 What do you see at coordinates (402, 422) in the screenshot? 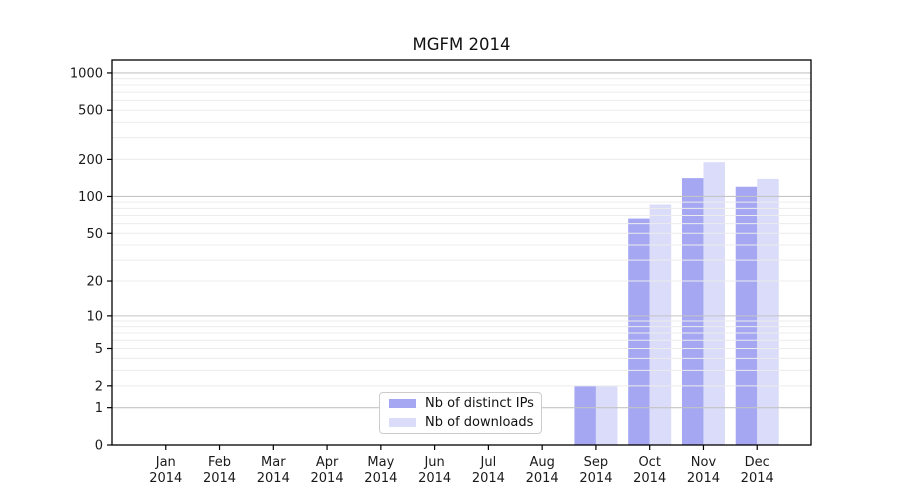
I see `legend-swatch-downloads` at bounding box center [402, 422].